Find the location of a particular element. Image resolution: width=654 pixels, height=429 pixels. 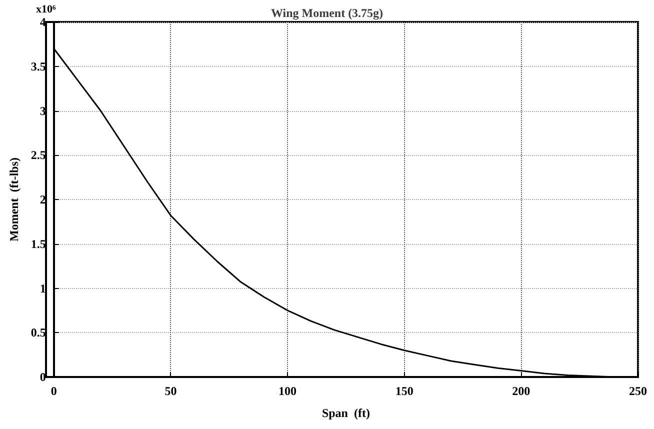

y-tick-label: 2 is located at coordinates (43, 199).